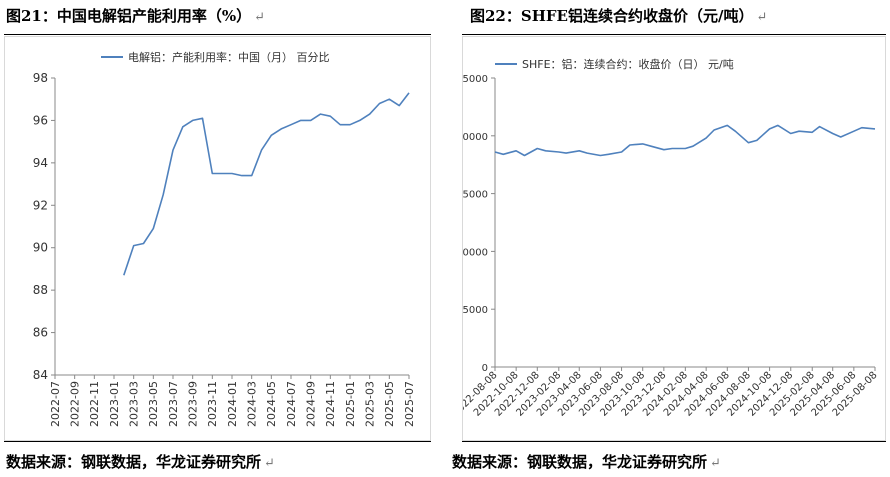 Image resolution: width=890 pixels, height=477 pixels. I want to click on bottom-rule-left, so click(217, 441).